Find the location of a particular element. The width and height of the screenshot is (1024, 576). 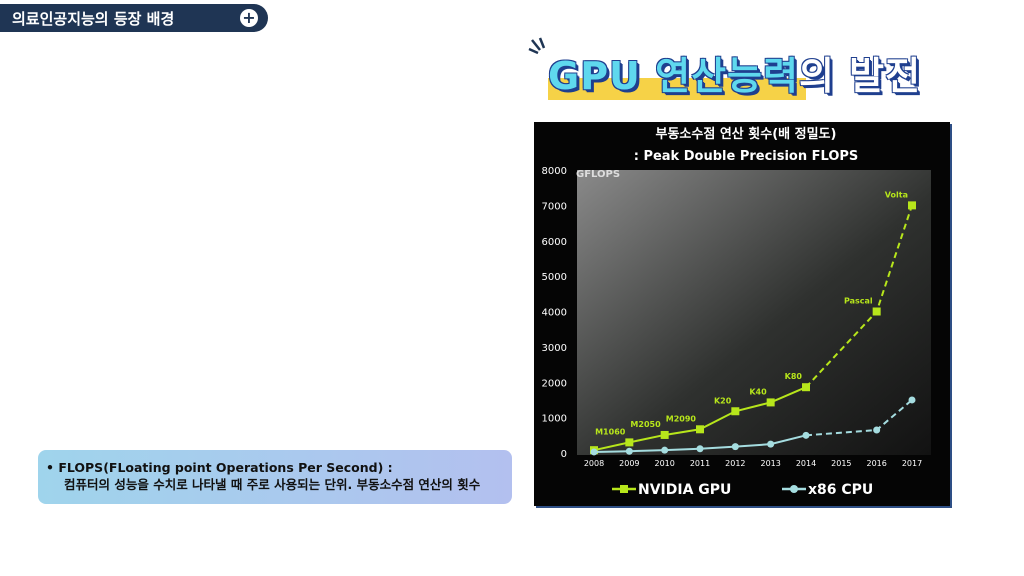

x-tick-label: 2014 is located at coordinates (806, 463).